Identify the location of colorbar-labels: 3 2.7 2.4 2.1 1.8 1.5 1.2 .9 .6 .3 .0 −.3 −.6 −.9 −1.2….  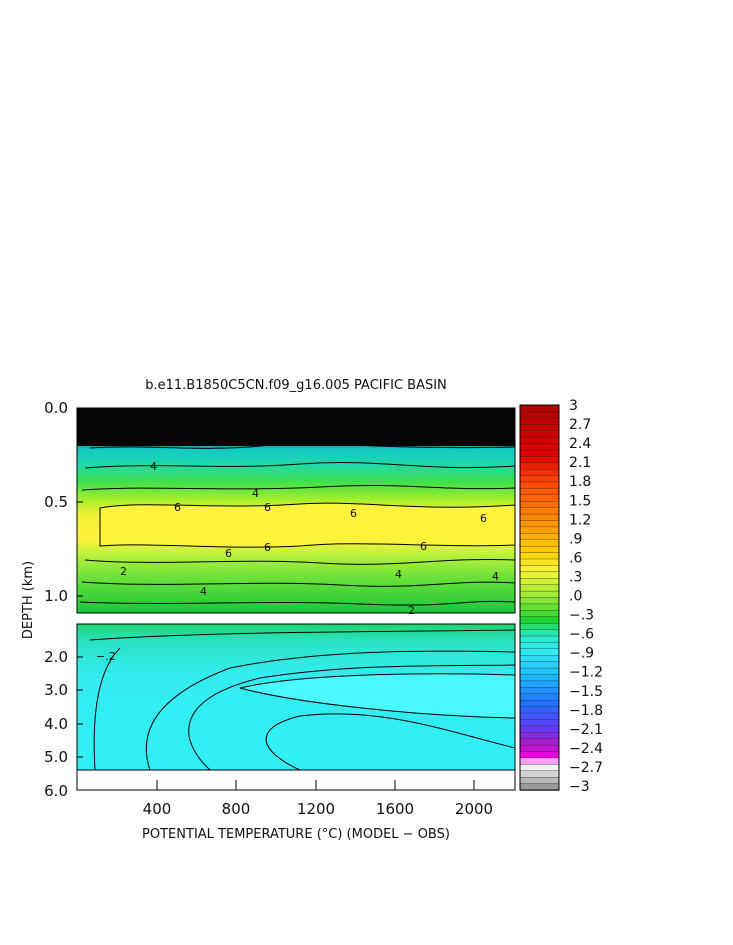
(586, 596).